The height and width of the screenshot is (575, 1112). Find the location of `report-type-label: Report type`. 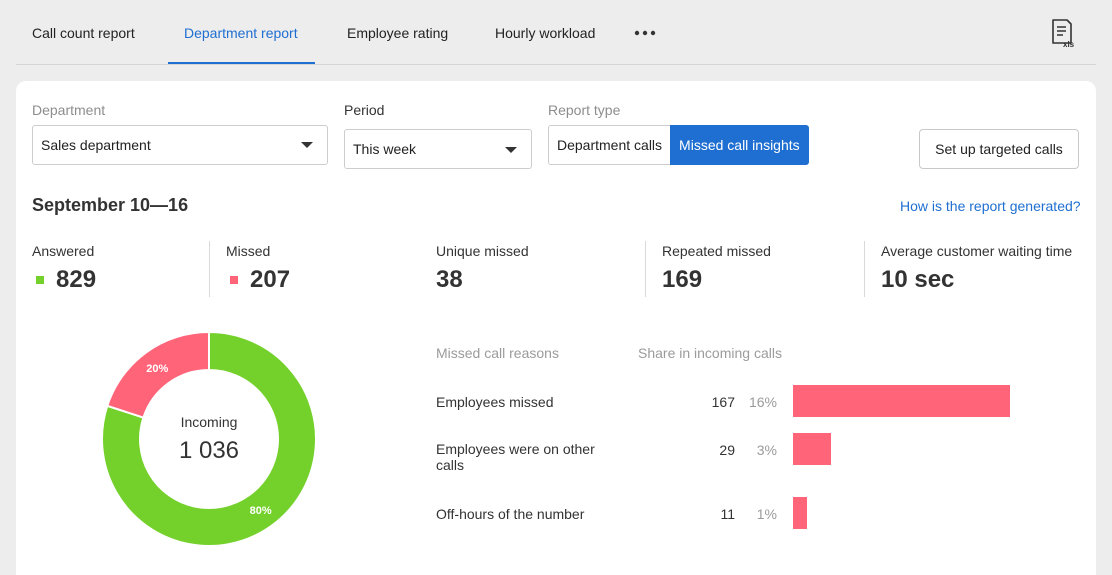

report-type-label: Report type is located at coordinates (584, 110).